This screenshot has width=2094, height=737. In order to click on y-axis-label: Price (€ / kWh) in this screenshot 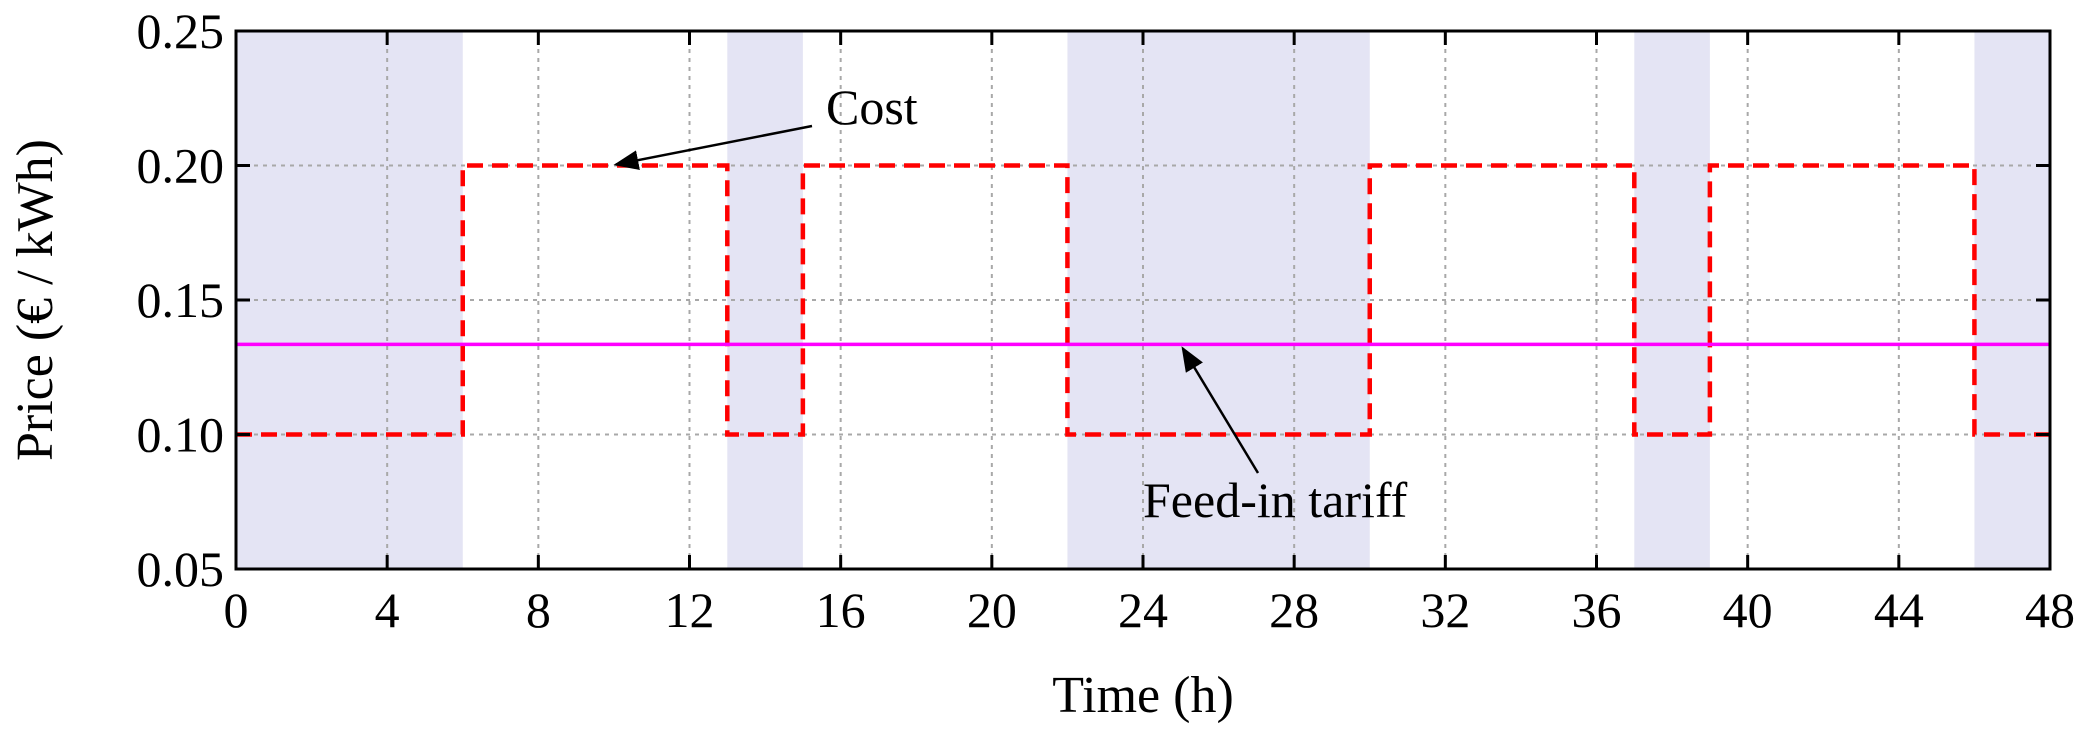, I will do `click(35, 300)`.